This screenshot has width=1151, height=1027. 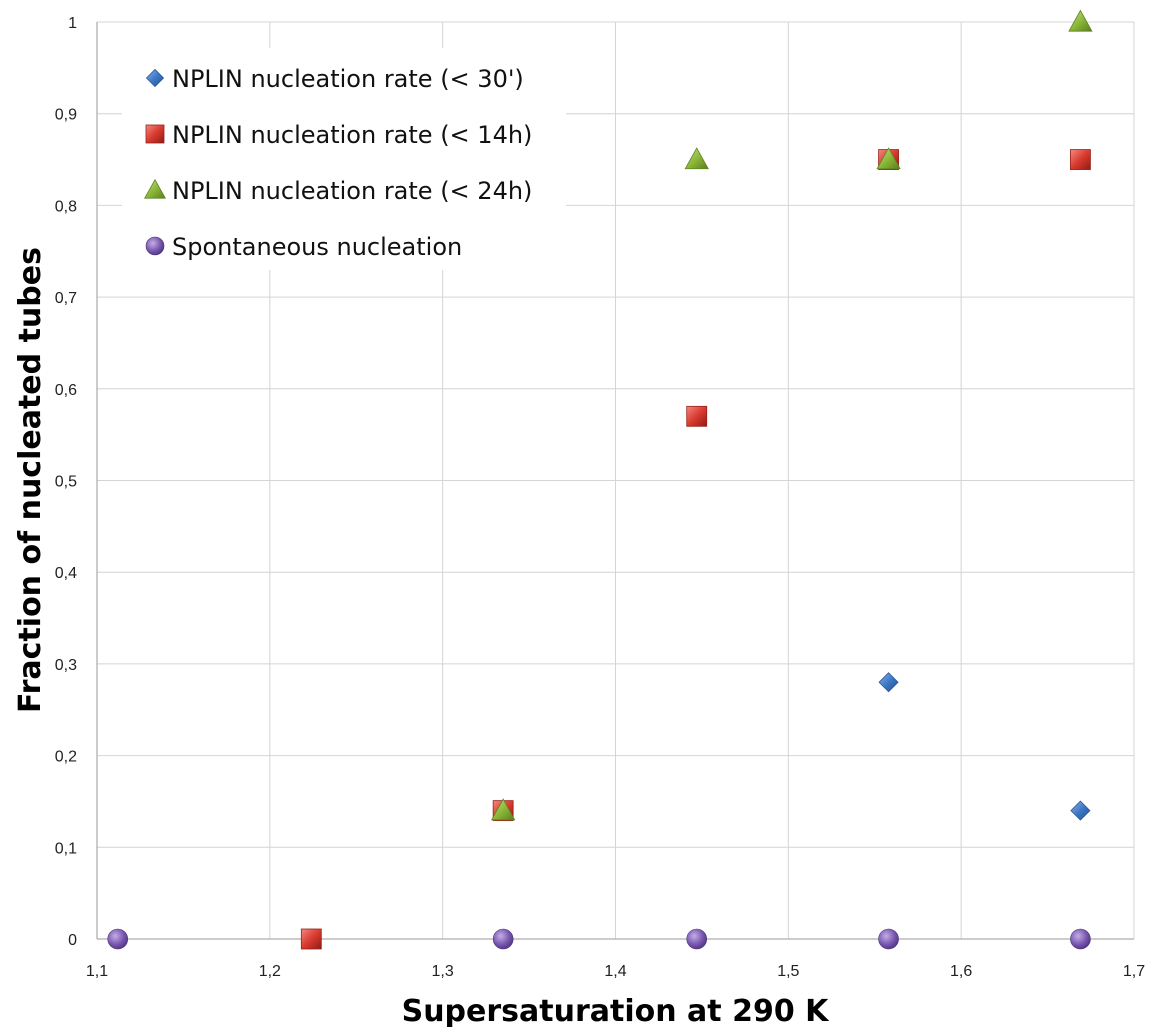 I want to click on x-tick-label: 1,7, so click(x=1134, y=971).